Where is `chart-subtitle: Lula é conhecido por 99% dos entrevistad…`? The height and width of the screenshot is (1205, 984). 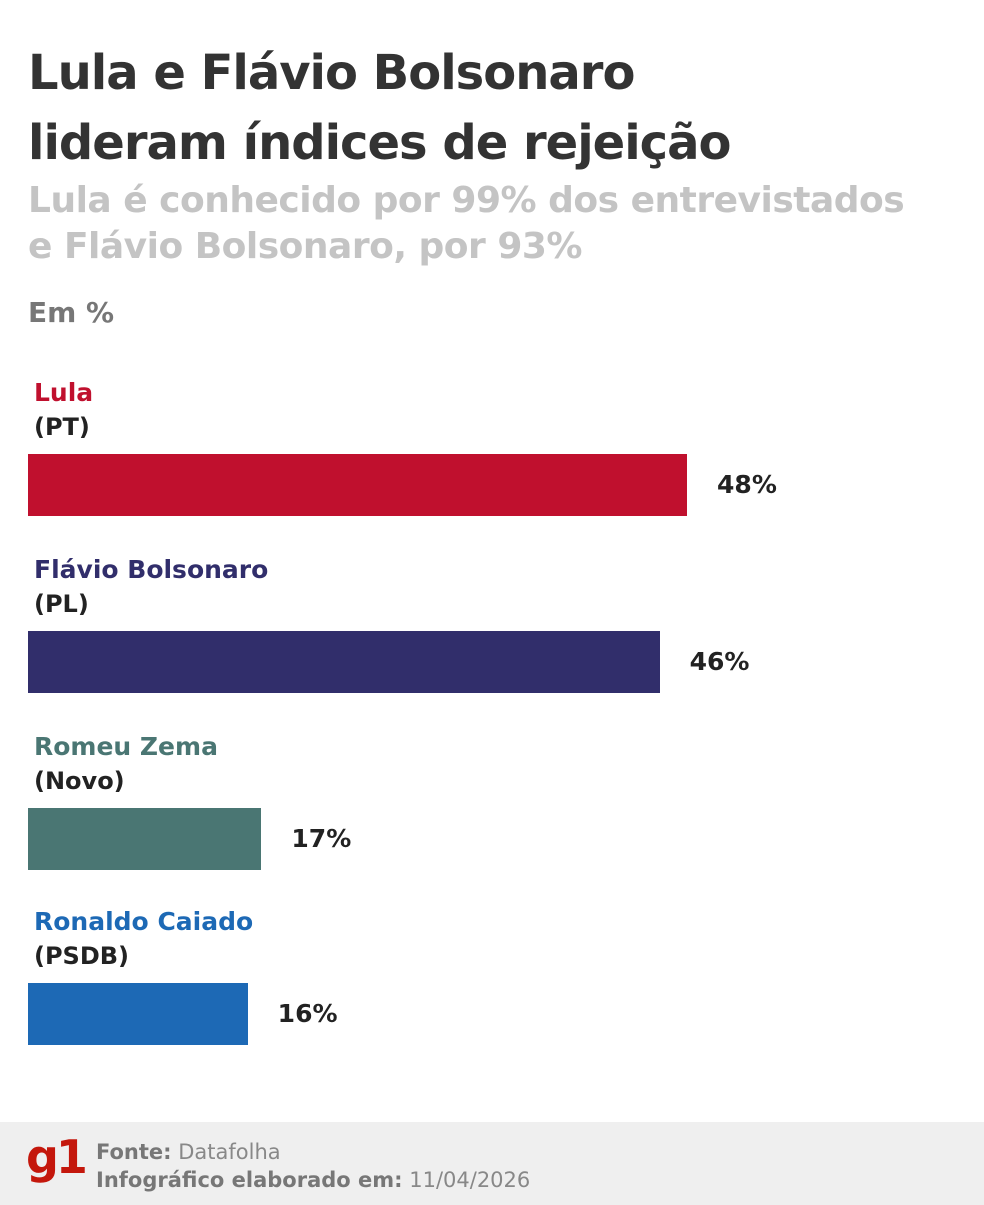 chart-subtitle: Lula é conhecido por 99% dos entrevistad… is located at coordinates (466, 224).